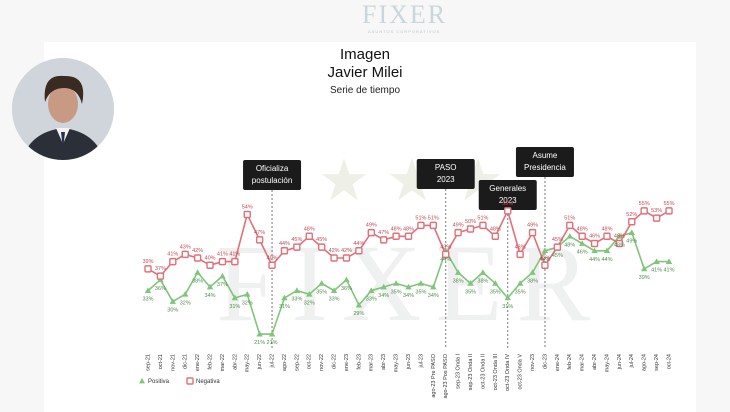 This screenshot has height=412, width=730. I want to click on event-label: Asume, so click(544, 155).